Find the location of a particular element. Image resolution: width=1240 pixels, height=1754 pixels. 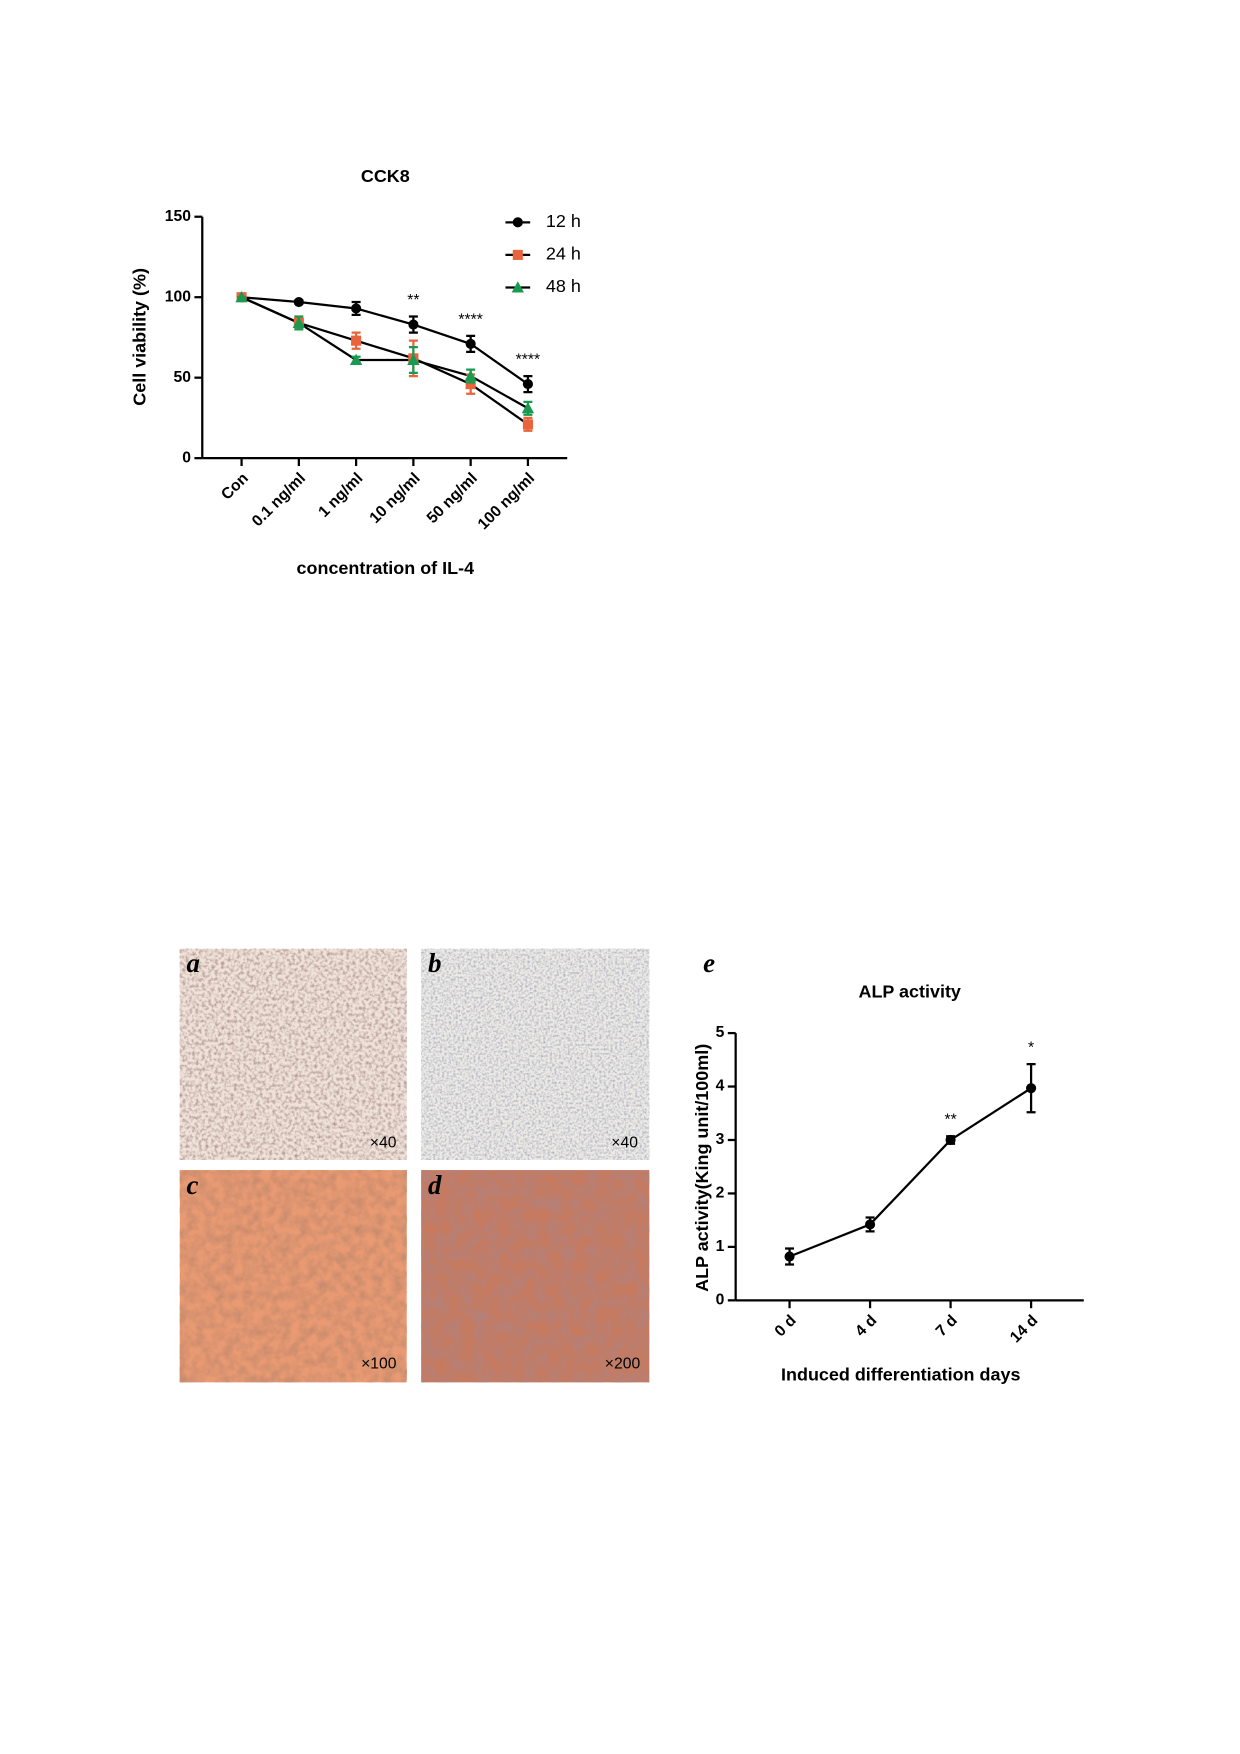

legend-label: 12 h is located at coordinates (563, 221).